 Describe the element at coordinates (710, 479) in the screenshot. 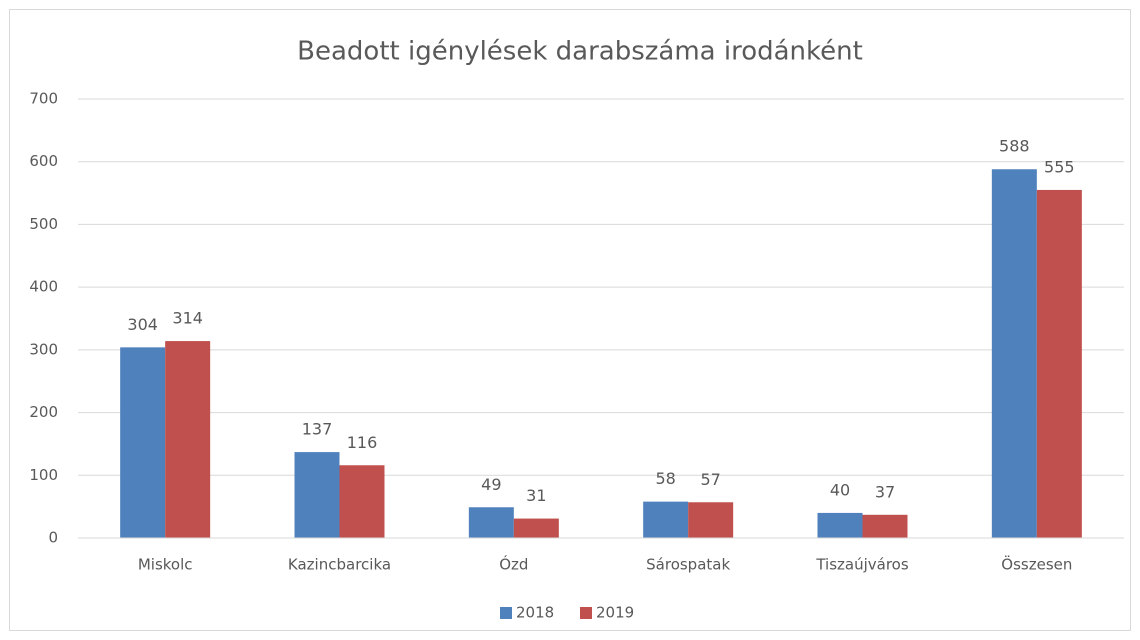

I see `data-label: 57` at that location.